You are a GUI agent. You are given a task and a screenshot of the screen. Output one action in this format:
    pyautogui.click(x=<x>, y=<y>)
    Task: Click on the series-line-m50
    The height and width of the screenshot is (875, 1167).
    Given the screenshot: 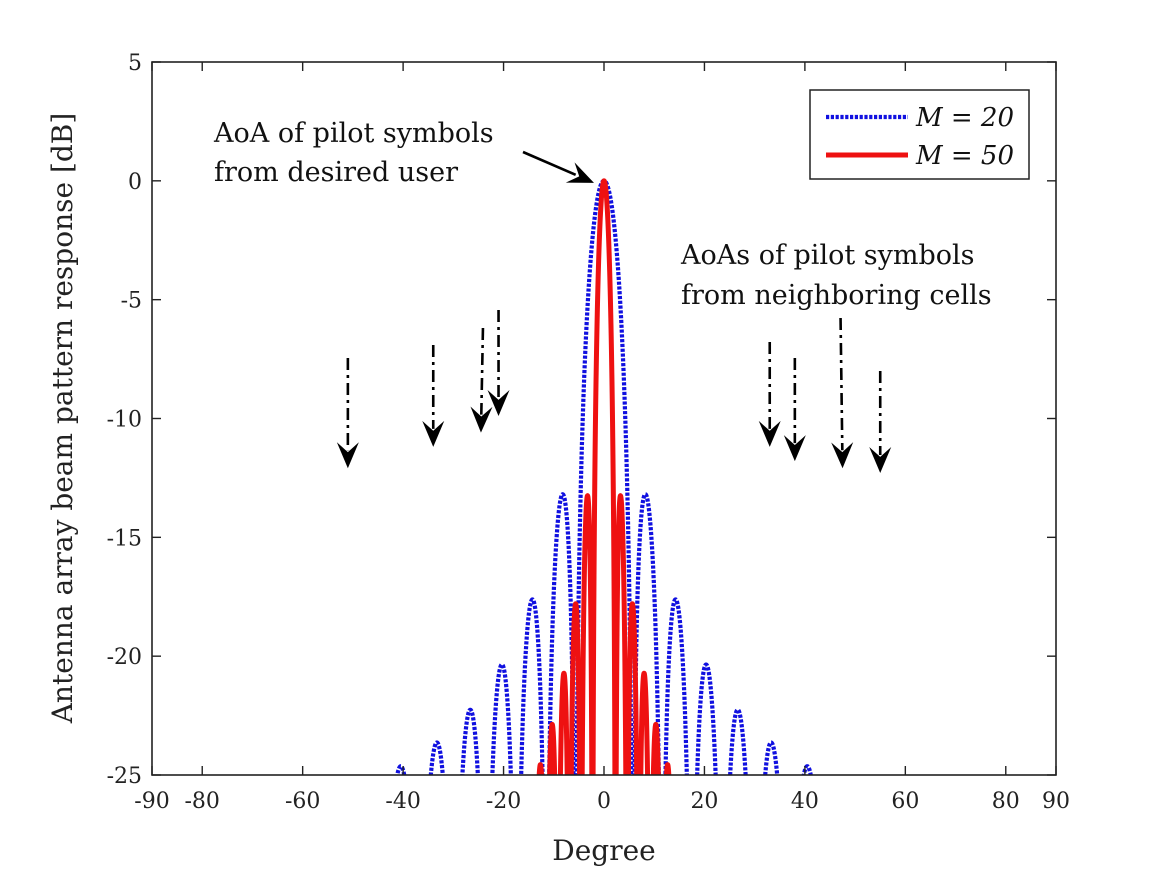 What is the action you would take?
    pyautogui.click(x=604, y=476)
    